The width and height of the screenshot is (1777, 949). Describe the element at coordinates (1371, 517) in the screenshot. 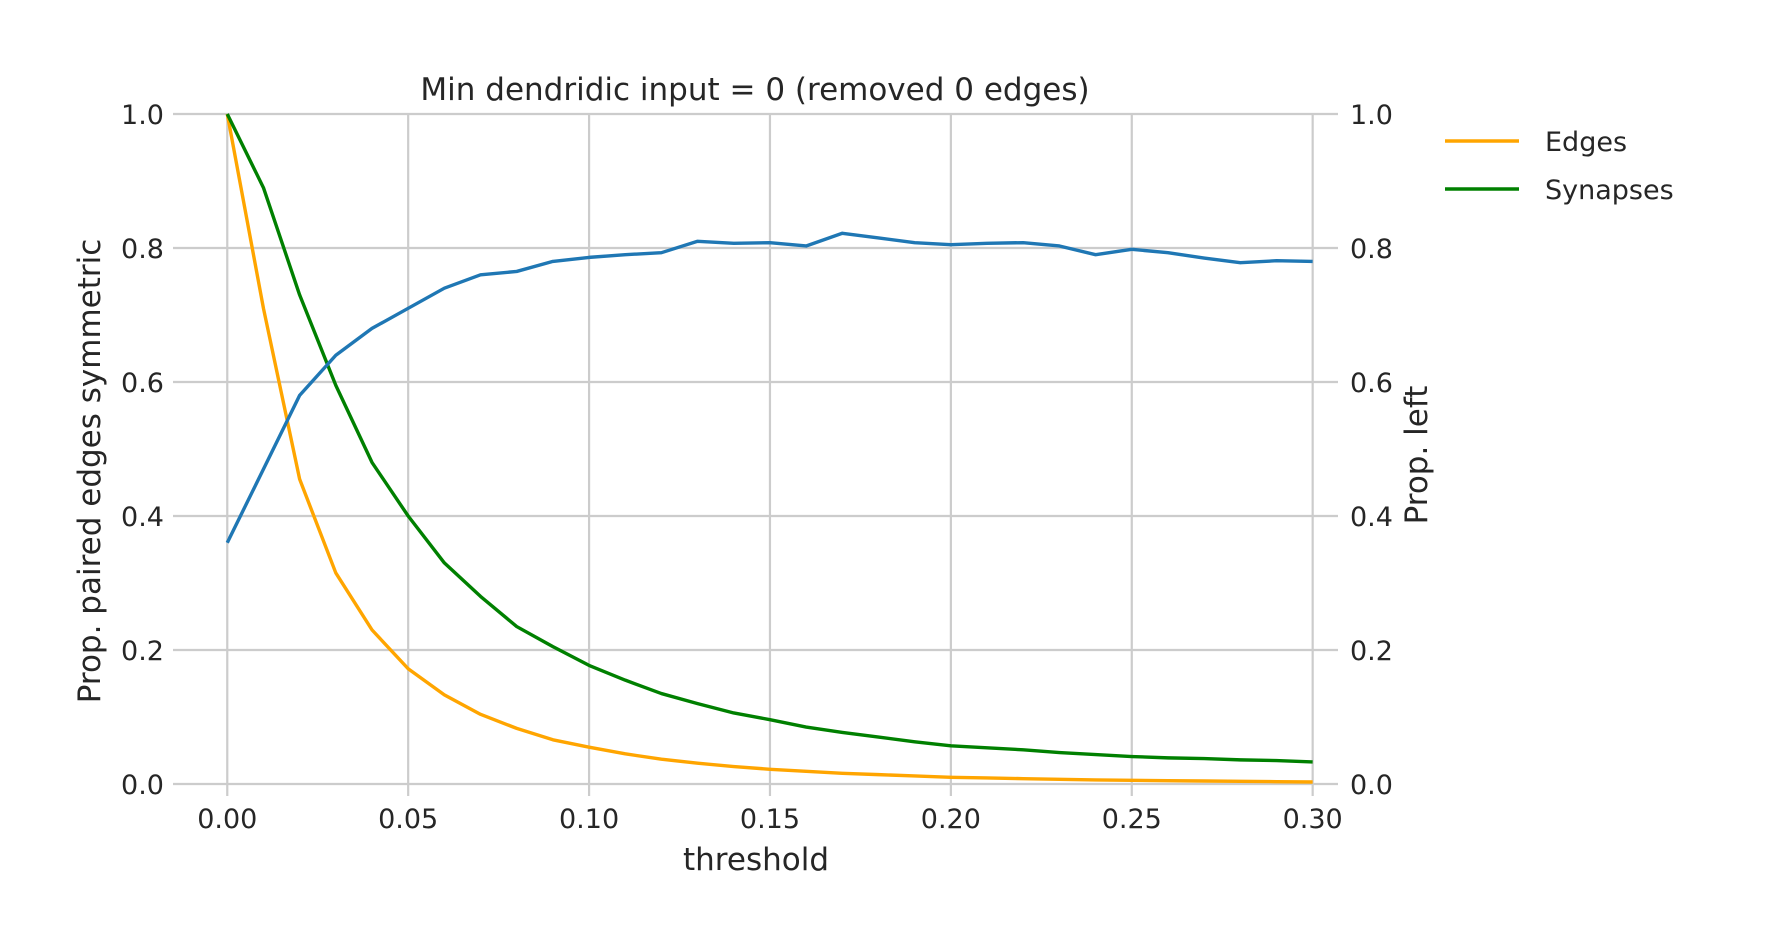

I see `y-tick-label-right: 0.4` at that location.